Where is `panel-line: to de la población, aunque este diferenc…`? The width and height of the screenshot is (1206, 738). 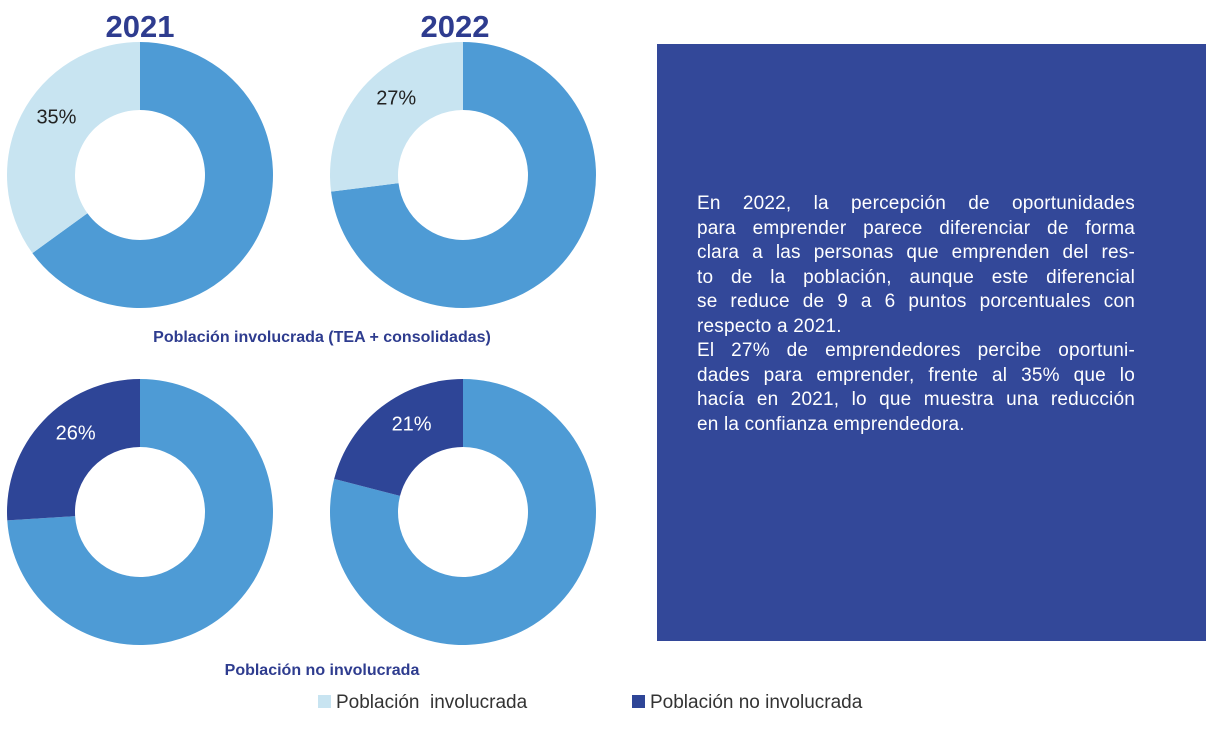
panel-line: to de la población, aunque este diferenc… is located at coordinates (916, 277).